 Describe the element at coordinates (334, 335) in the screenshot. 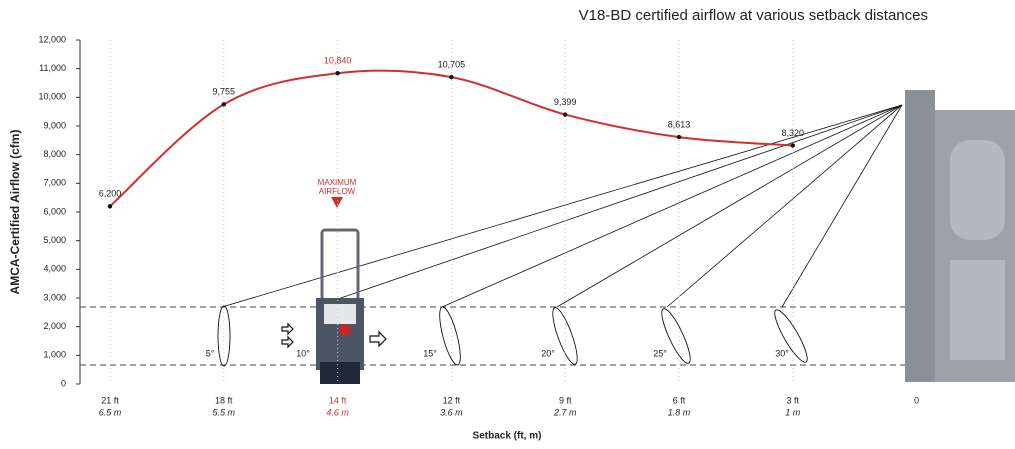

I see `flow-arrows` at that location.